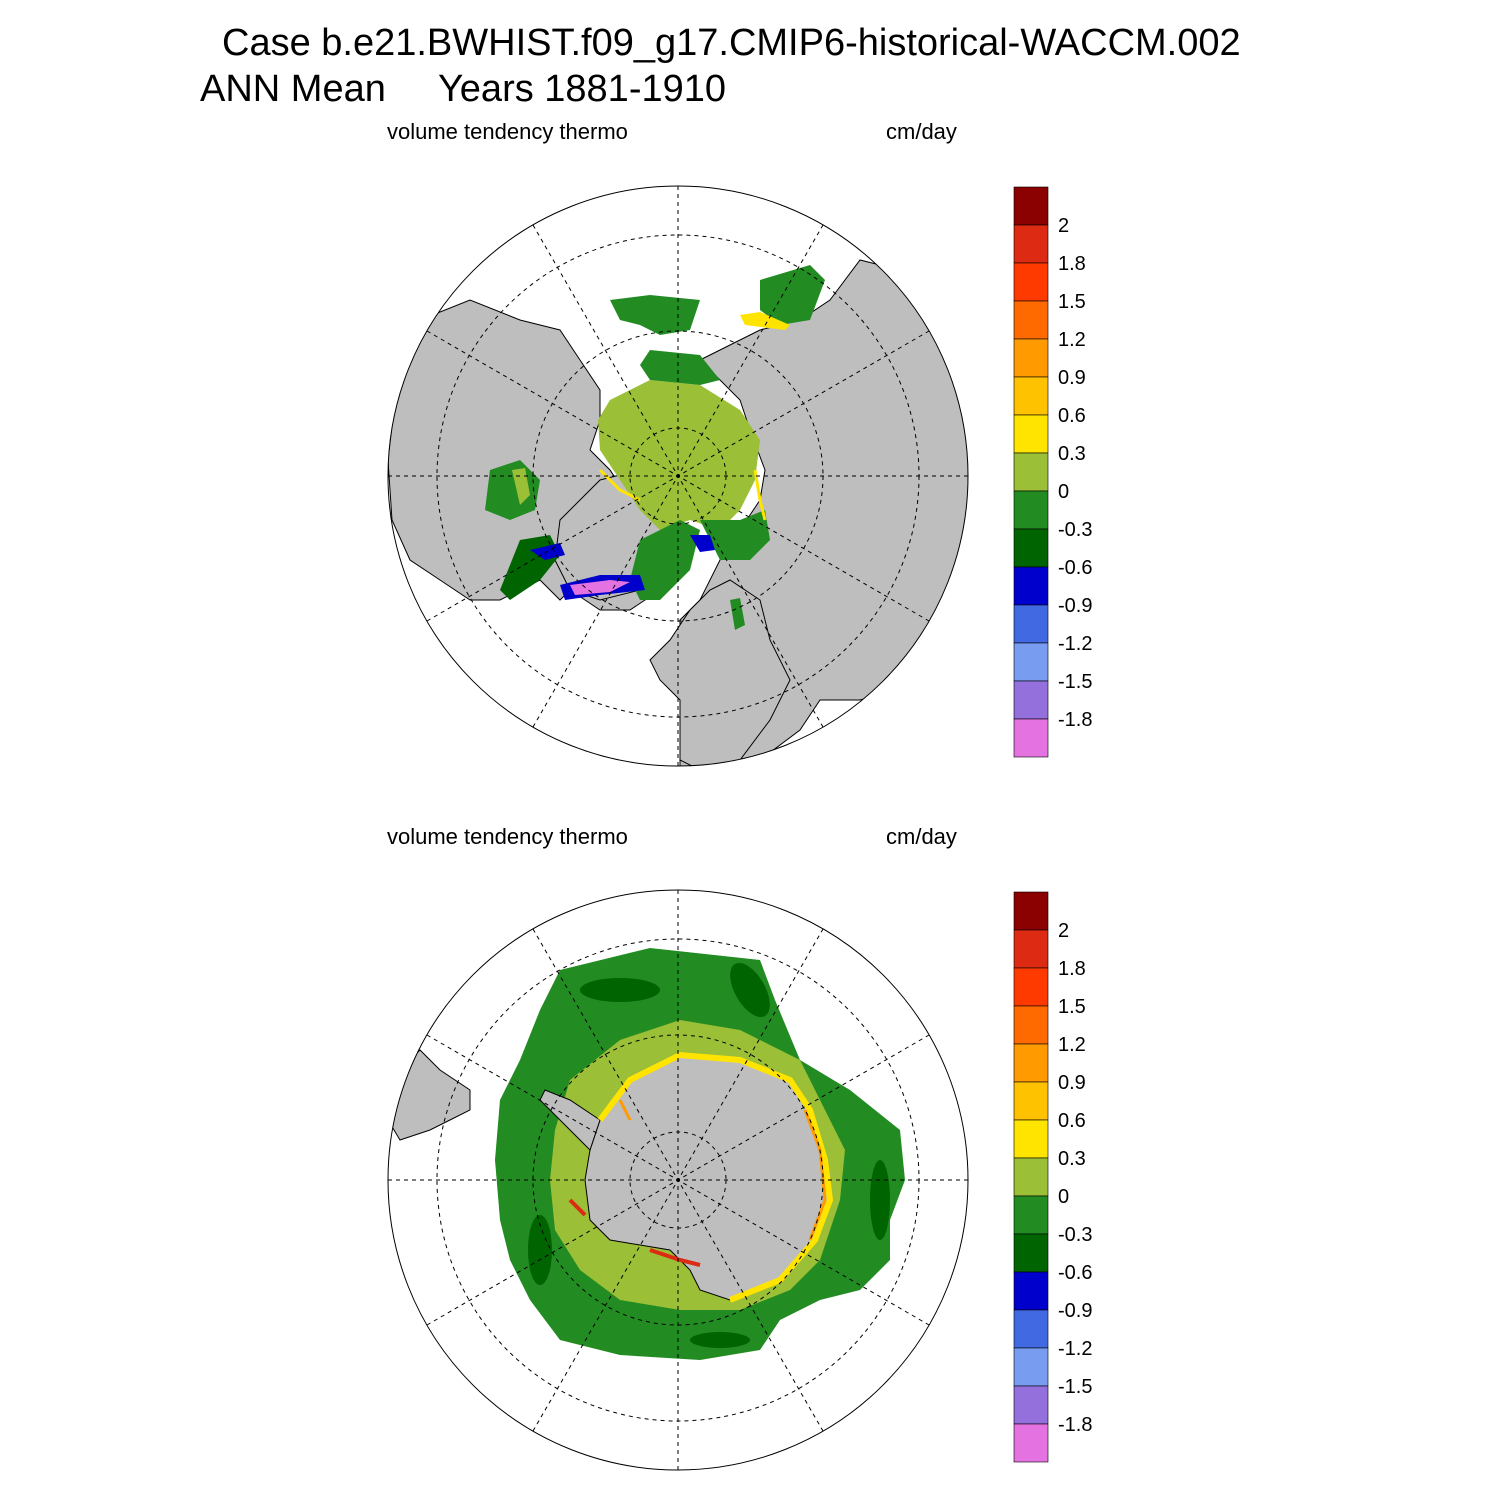  I want to click on north-ice-okhotsk, so click(792, 295).